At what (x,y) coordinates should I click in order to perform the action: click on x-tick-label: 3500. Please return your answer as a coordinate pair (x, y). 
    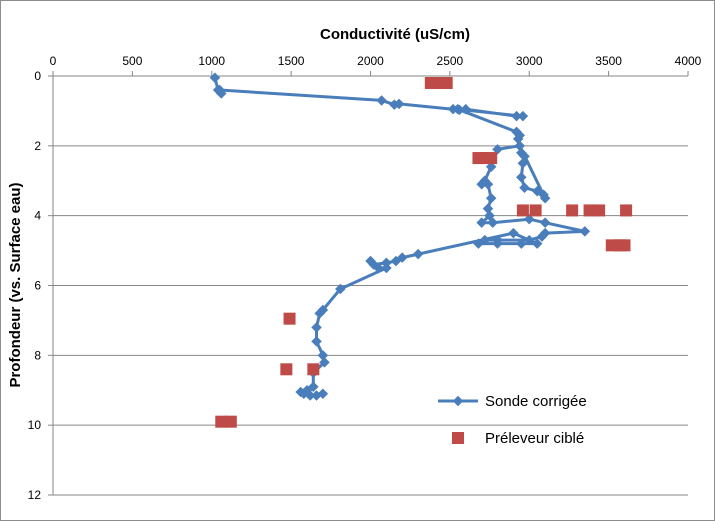
    Looking at the image, I should click on (608, 61).